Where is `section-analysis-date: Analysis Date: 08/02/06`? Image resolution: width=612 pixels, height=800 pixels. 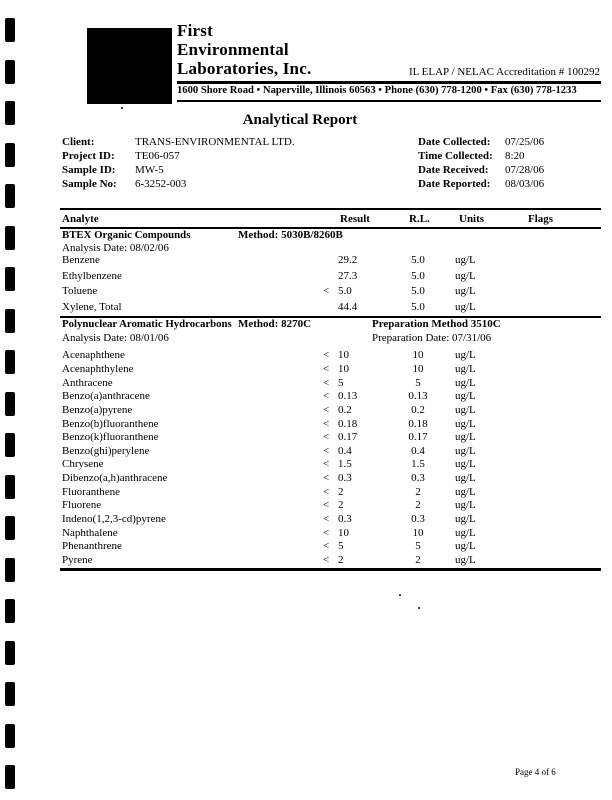
section-analysis-date: Analysis Date: 08/02/06 is located at coordinates (115, 247).